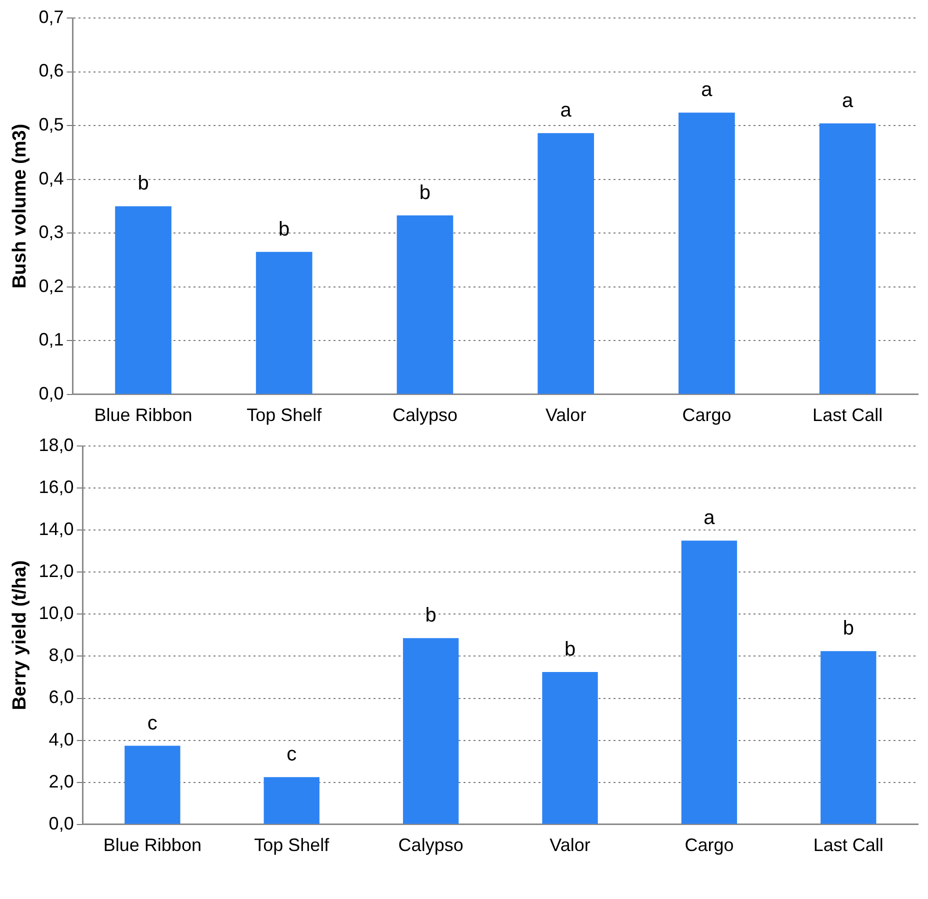 The height and width of the screenshot is (899, 928). I want to click on y-tick-label: 0,6, so click(51, 70).